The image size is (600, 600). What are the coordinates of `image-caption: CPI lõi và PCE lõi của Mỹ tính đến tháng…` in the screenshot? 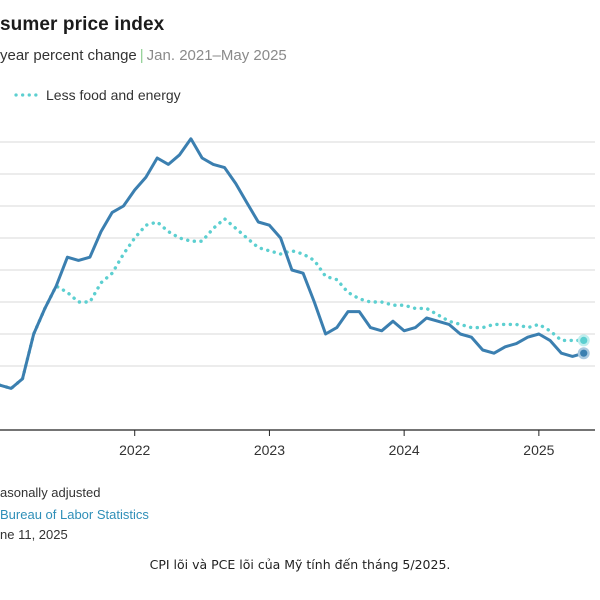 It's located at (300, 564).